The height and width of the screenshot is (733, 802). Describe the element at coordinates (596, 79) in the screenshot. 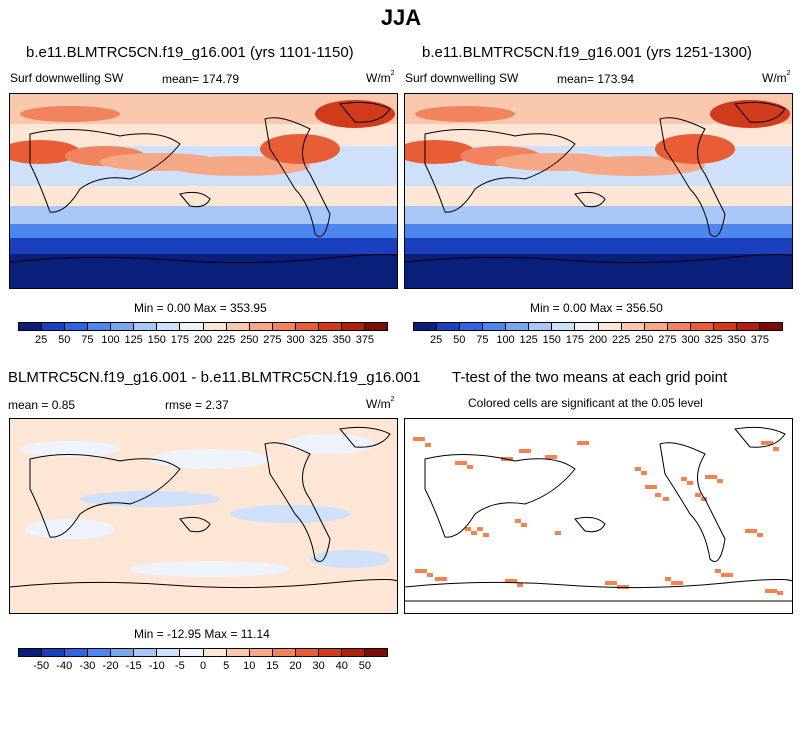

I see `panel2-mean: mean= 173.94` at that location.